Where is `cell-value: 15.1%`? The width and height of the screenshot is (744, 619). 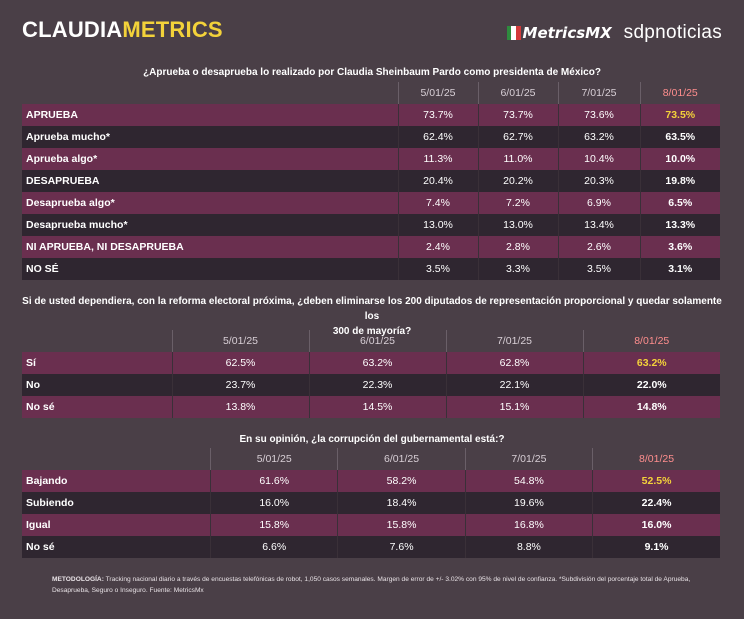 cell-value: 15.1% is located at coordinates (514, 407).